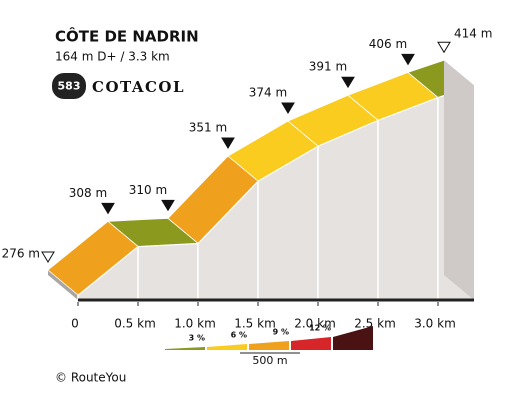 The image size is (532, 404). What do you see at coordinates (473, 34) in the screenshot?
I see `elevation-label: 414 m` at bounding box center [473, 34].